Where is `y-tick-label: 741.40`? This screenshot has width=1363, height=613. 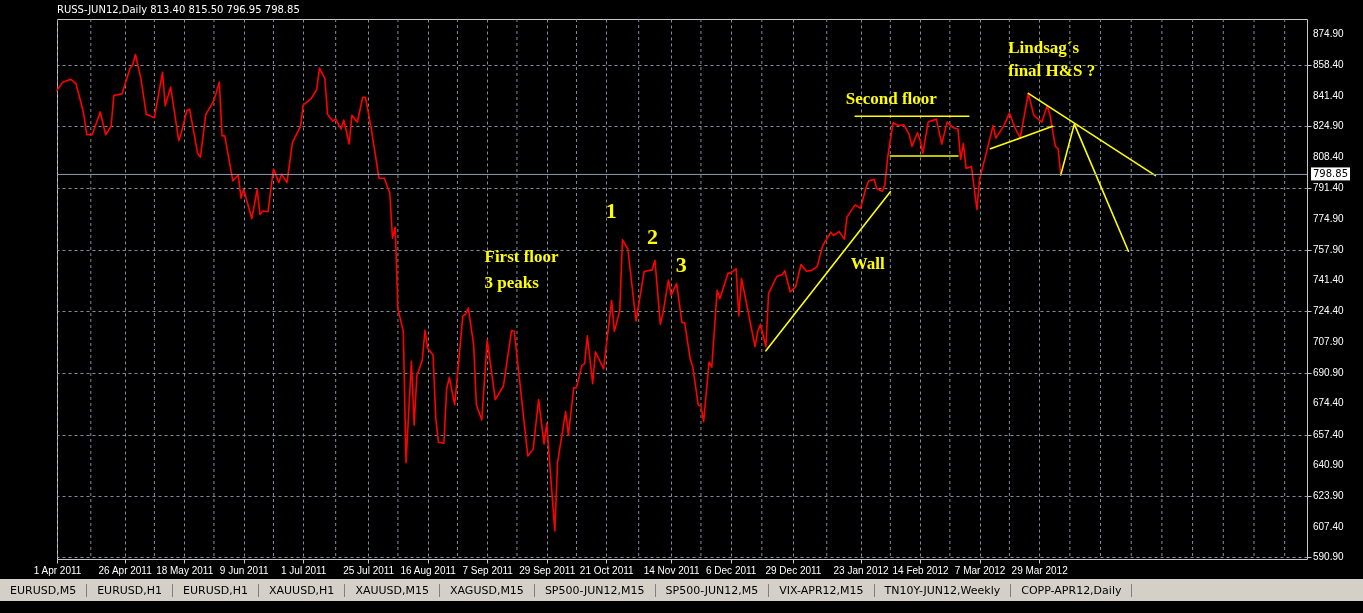 y-tick-label: 741.40 is located at coordinates (1329, 280).